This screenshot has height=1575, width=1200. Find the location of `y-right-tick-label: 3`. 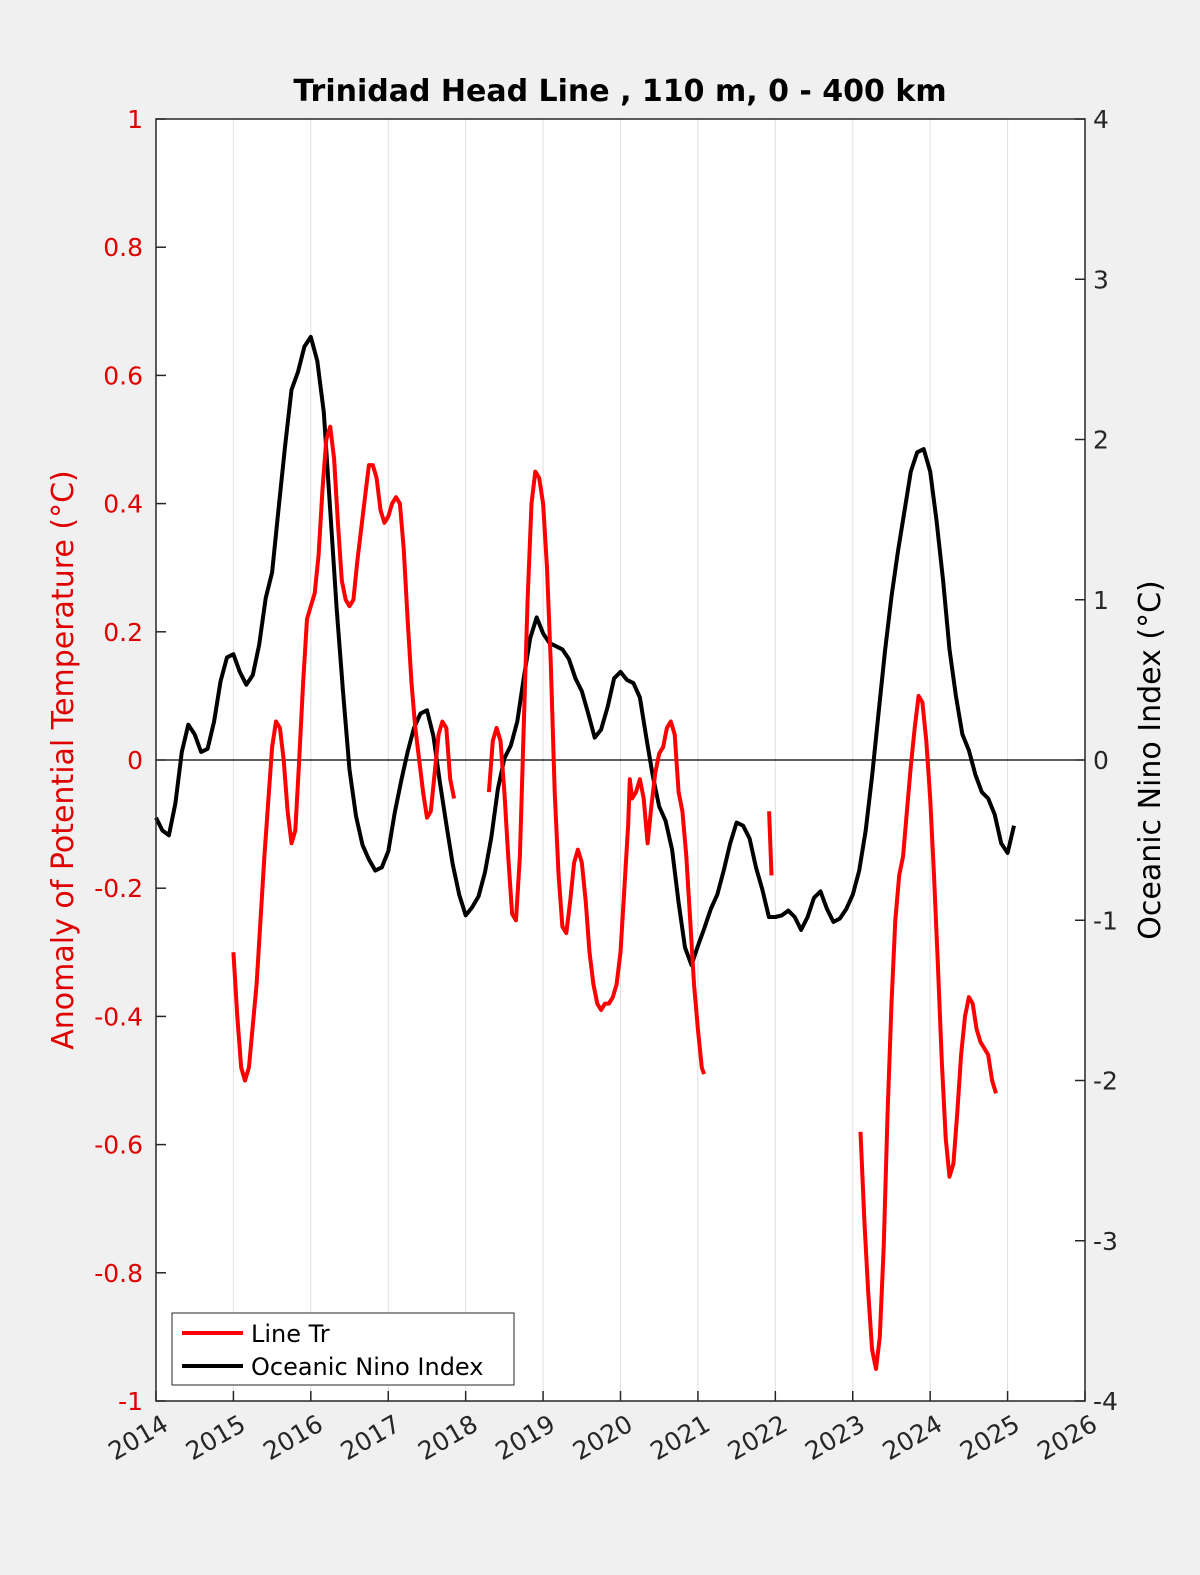

y-right-tick-label: 3 is located at coordinates (1101, 279).